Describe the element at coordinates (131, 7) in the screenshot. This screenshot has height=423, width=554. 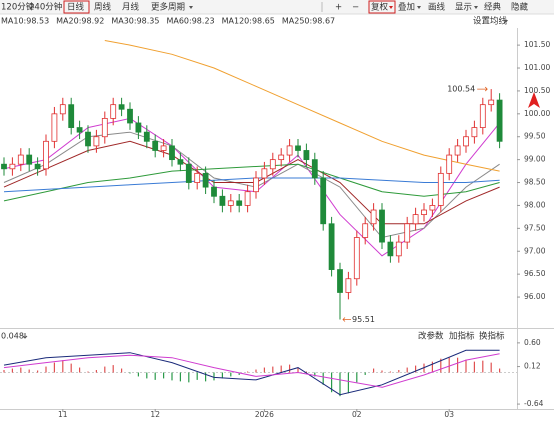
I see `period-tab: 月线` at that location.